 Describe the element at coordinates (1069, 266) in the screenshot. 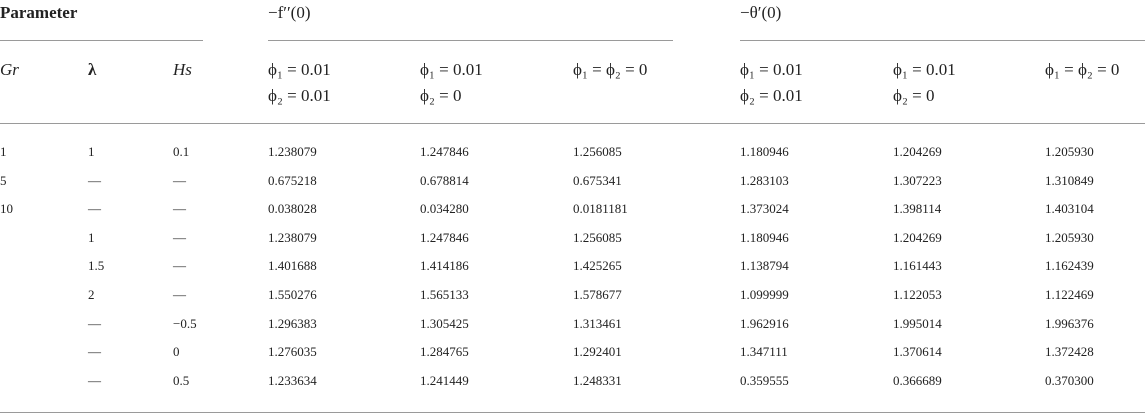

I see `cell: 1.162439` at that location.